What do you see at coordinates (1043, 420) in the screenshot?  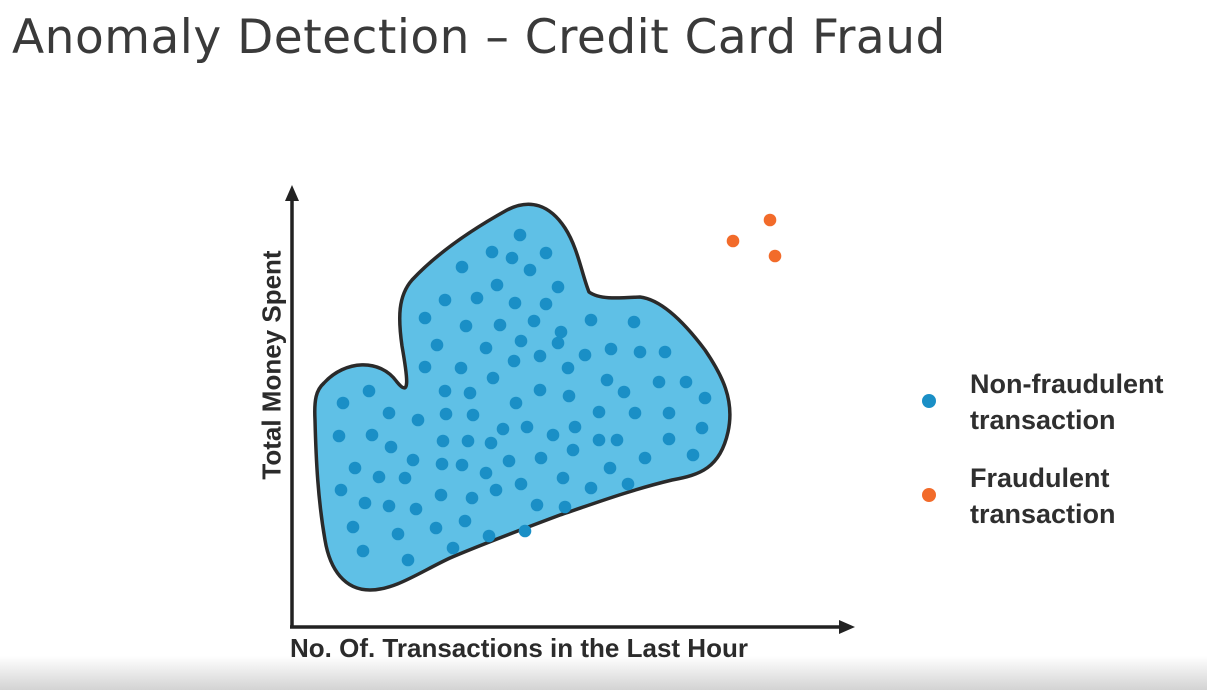 I see `legend-line: transaction` at bounding box center [1043, 420].